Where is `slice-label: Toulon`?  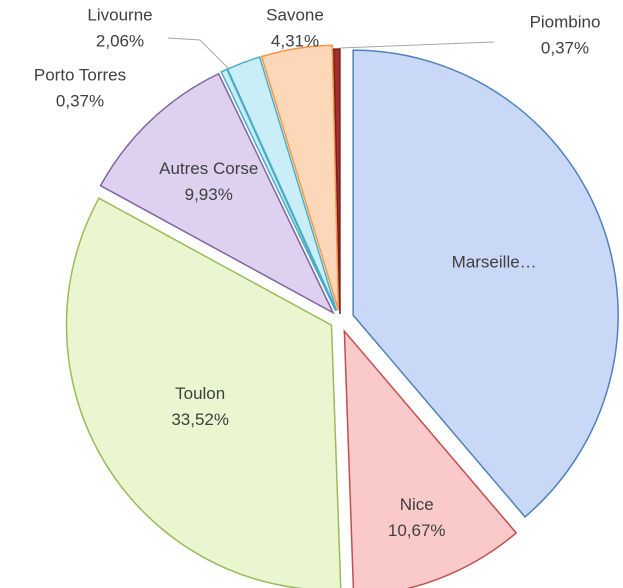
slice-label: Toulon is located at coordinates (200, 393).